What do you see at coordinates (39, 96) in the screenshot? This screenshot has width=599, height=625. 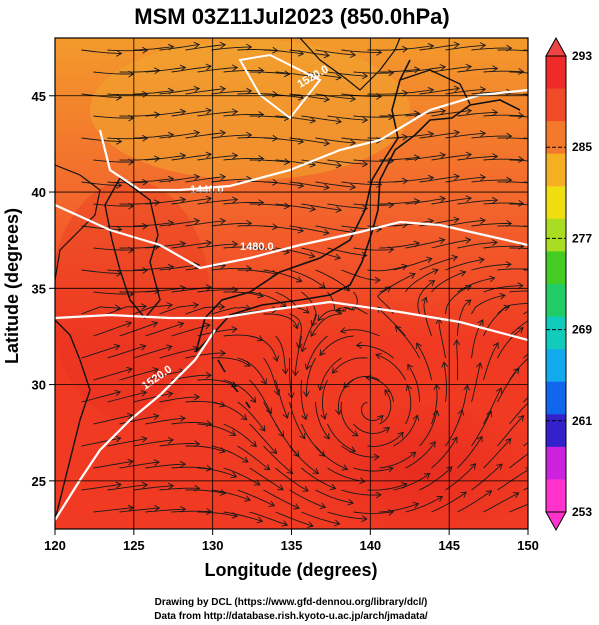 I see `y-tick-label: 45` at bounding box center [39, 96].